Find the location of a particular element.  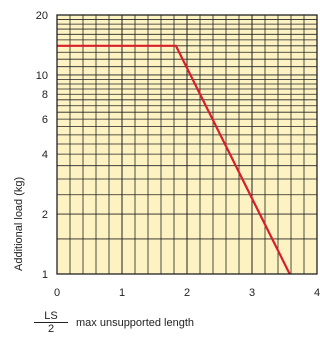

x-axis-label-fraction: LS 2 is located at coordinates (51, 322).